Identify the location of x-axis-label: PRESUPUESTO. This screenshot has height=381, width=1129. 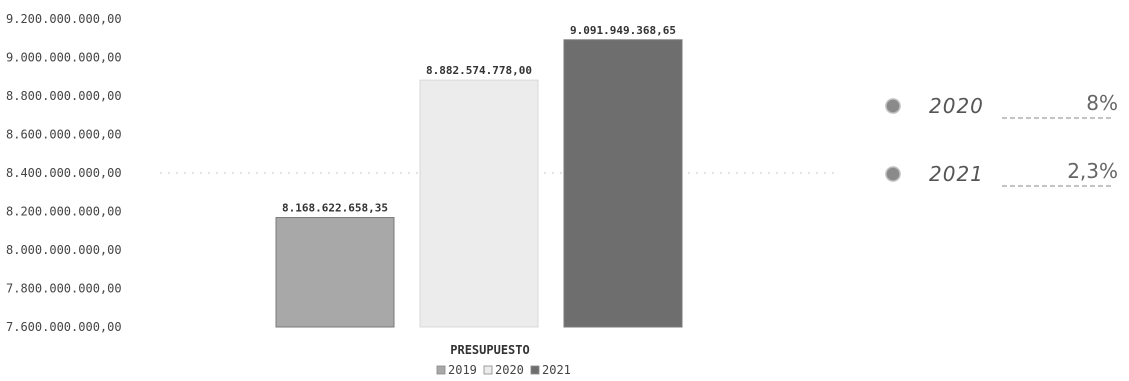
(489, 350).